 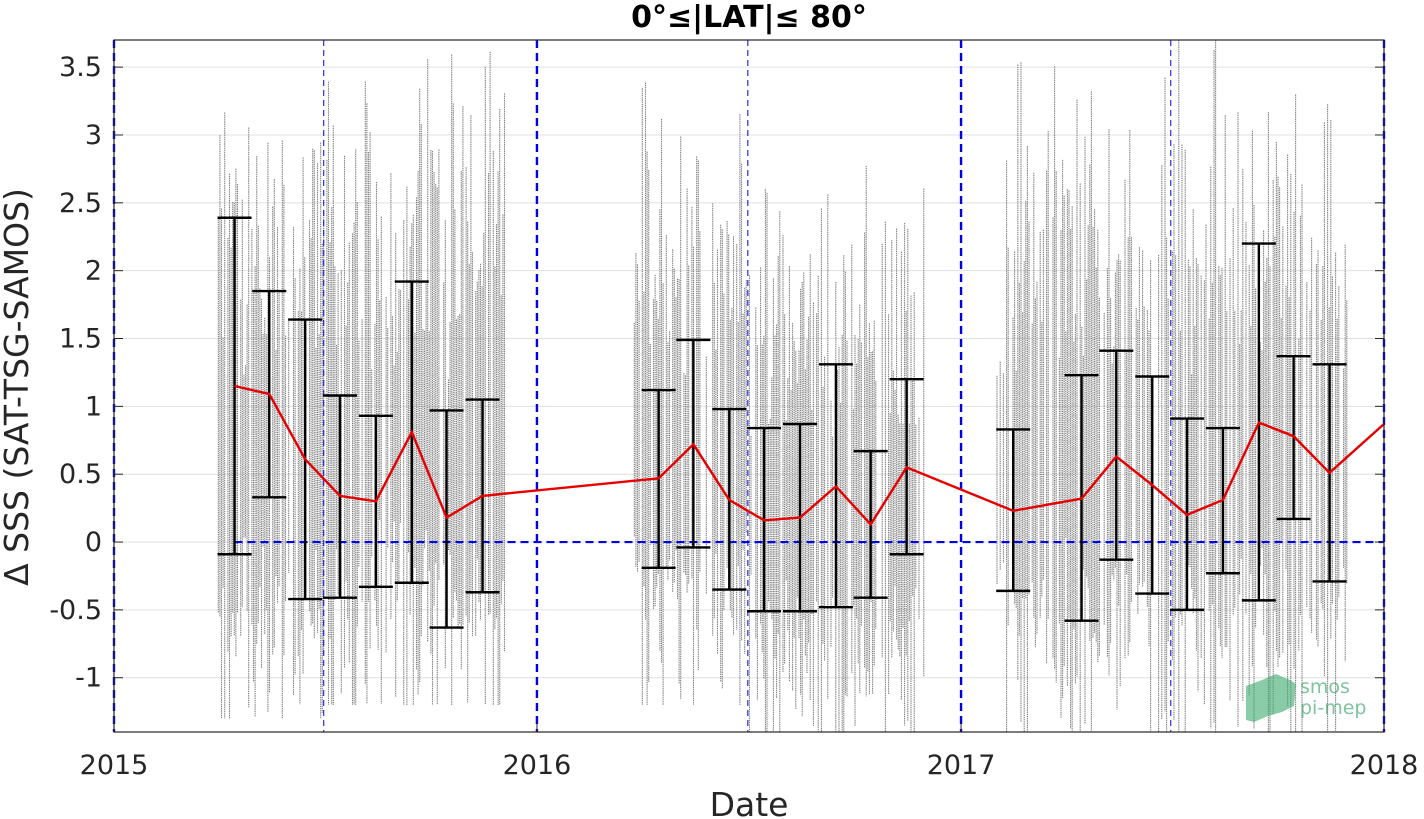 I want to click on mean-series-line, so click(x=809, y=455).